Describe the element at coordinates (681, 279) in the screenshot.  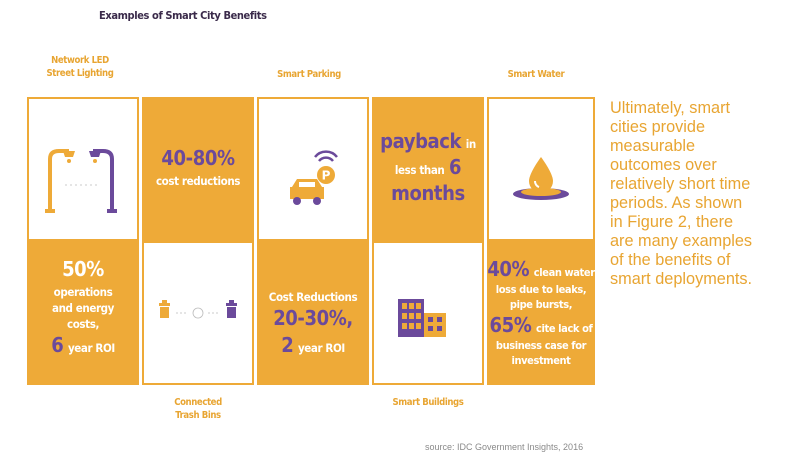
I see `body-line: smart deployments.` at that location.